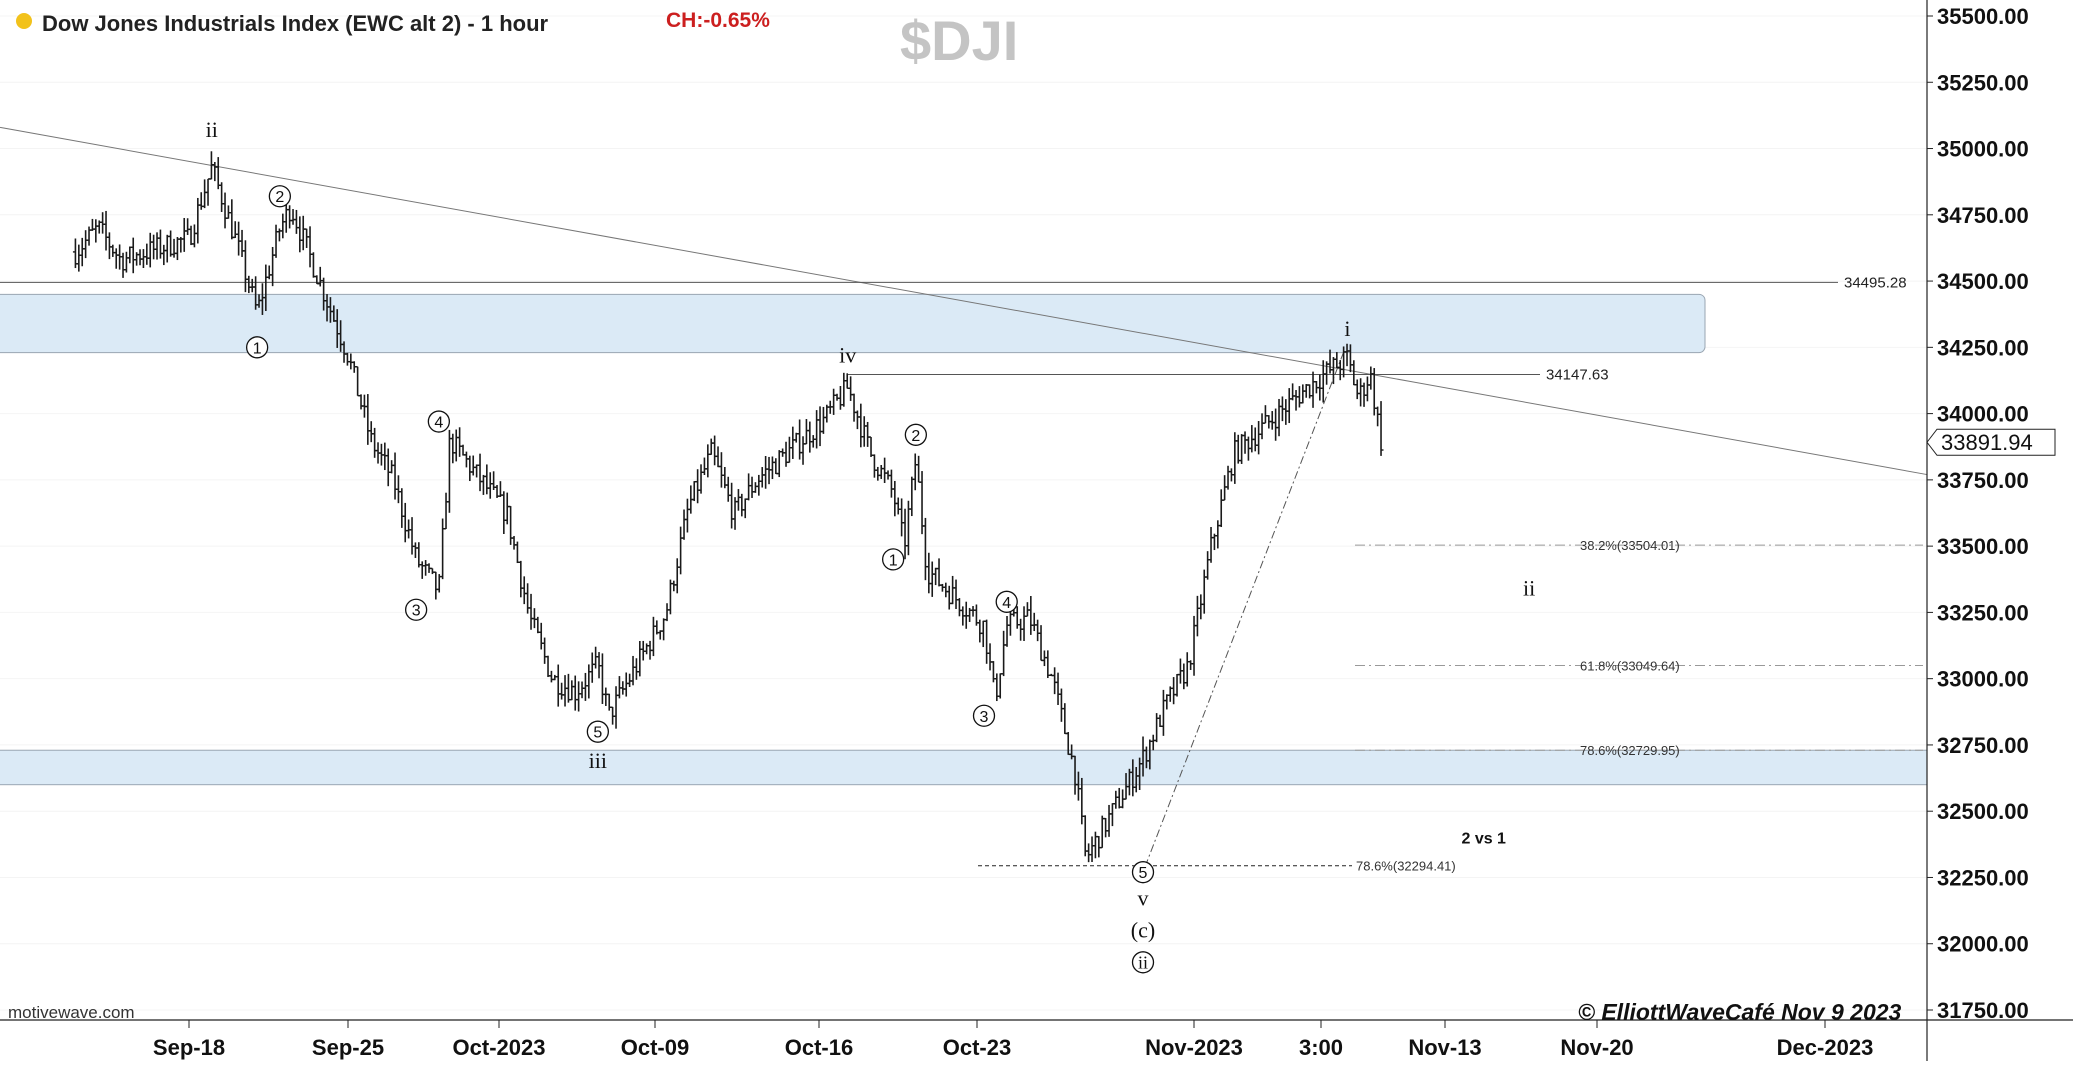 Image resolution: width=2073 pixels, height=1066 pixels. Describe the element at coordinates (1983, 811) in the screenshot. I see `y-tick-label: 32500.00` at that location.